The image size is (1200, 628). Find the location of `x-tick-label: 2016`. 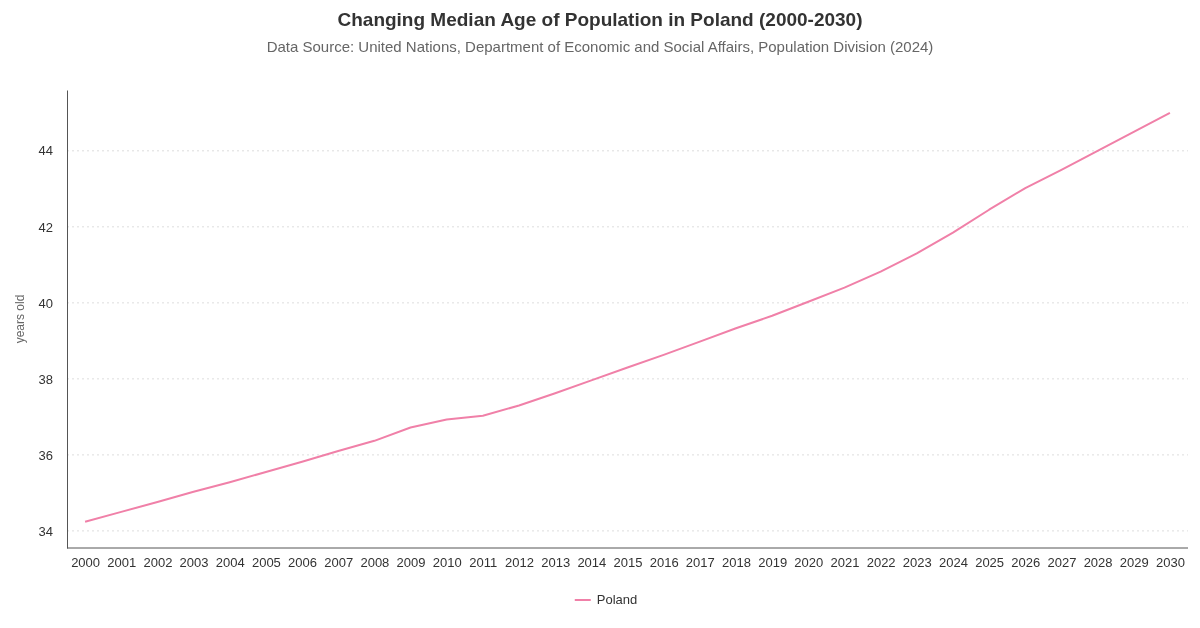

x-tick-label: 2016 is located at coordinates (664, 563).